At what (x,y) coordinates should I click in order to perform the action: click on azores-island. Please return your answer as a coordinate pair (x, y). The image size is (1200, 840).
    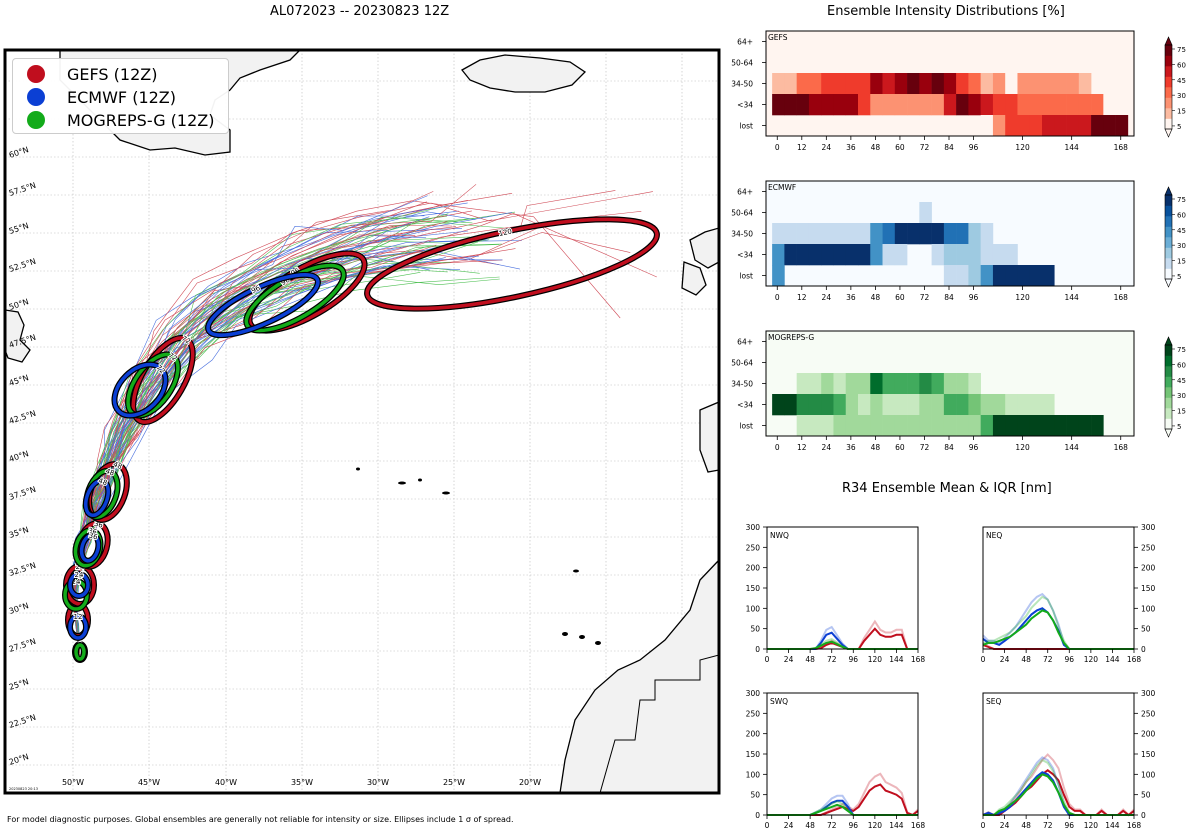
    Looking at the image, I should click on (420, 480).